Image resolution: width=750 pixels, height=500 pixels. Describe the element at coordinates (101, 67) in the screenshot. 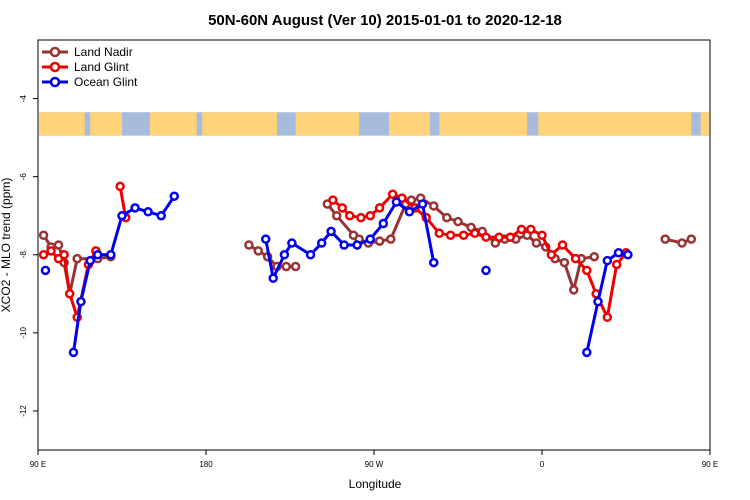

I see `legend-label: Land Glint` at that location.